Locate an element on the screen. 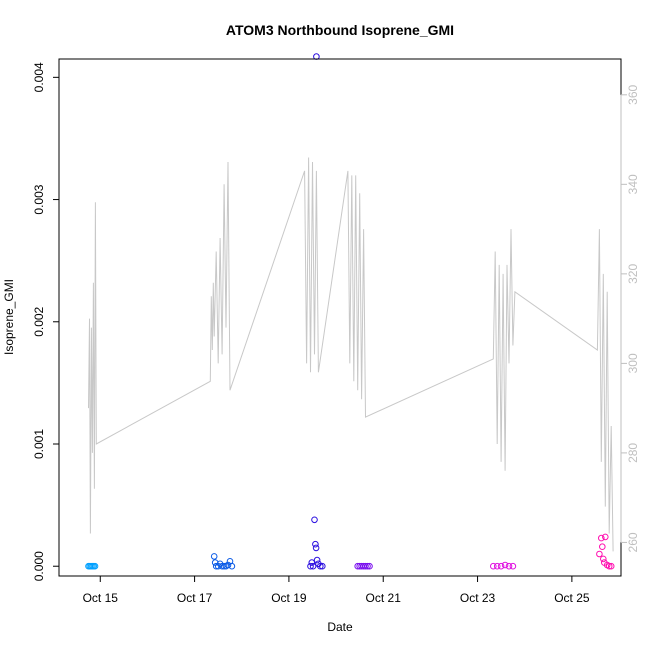  y2-tick-label: 300 is located at coordinates (633, 363).